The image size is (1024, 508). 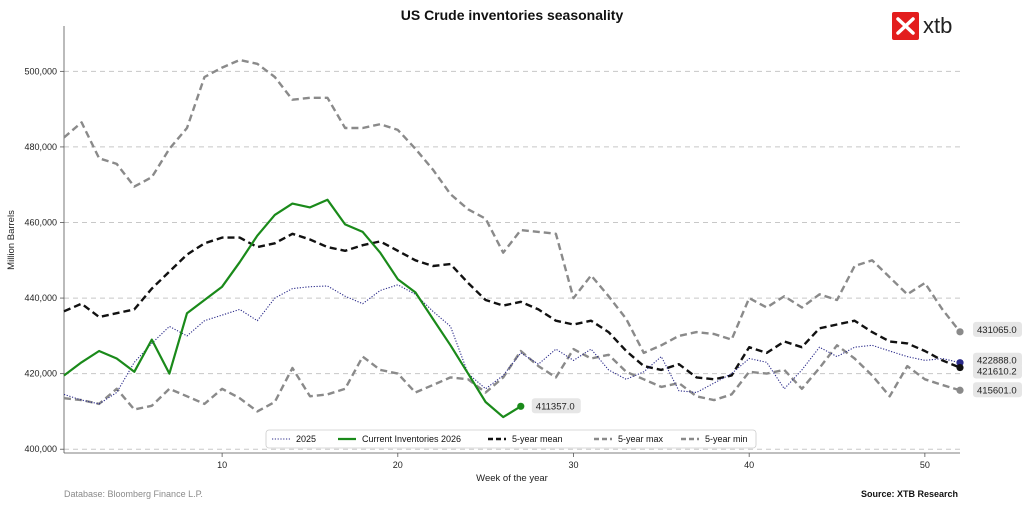 I want to click on source-note: Source: XTB Research, so click(x=909, y=494).